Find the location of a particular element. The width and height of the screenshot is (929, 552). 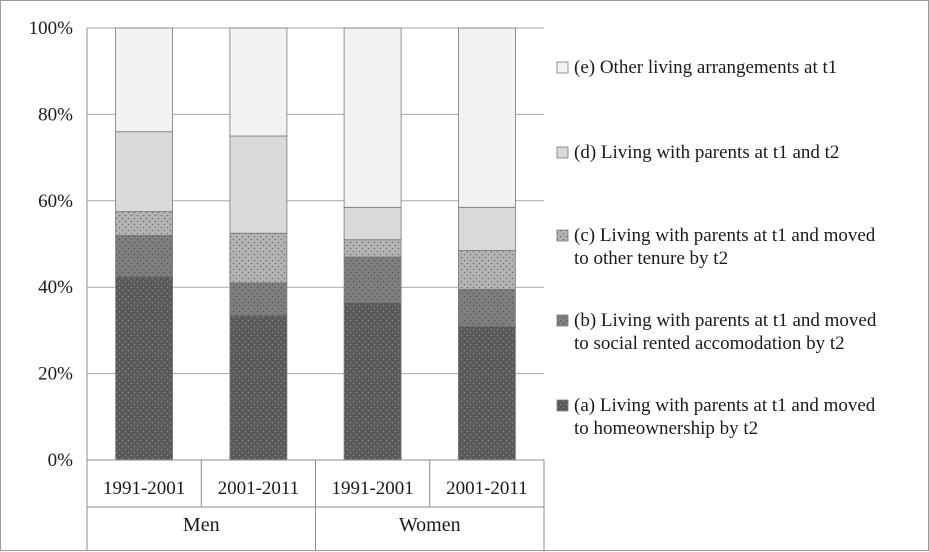

legend-label: to homeownership by t2 is located at coordinates (666, 428).